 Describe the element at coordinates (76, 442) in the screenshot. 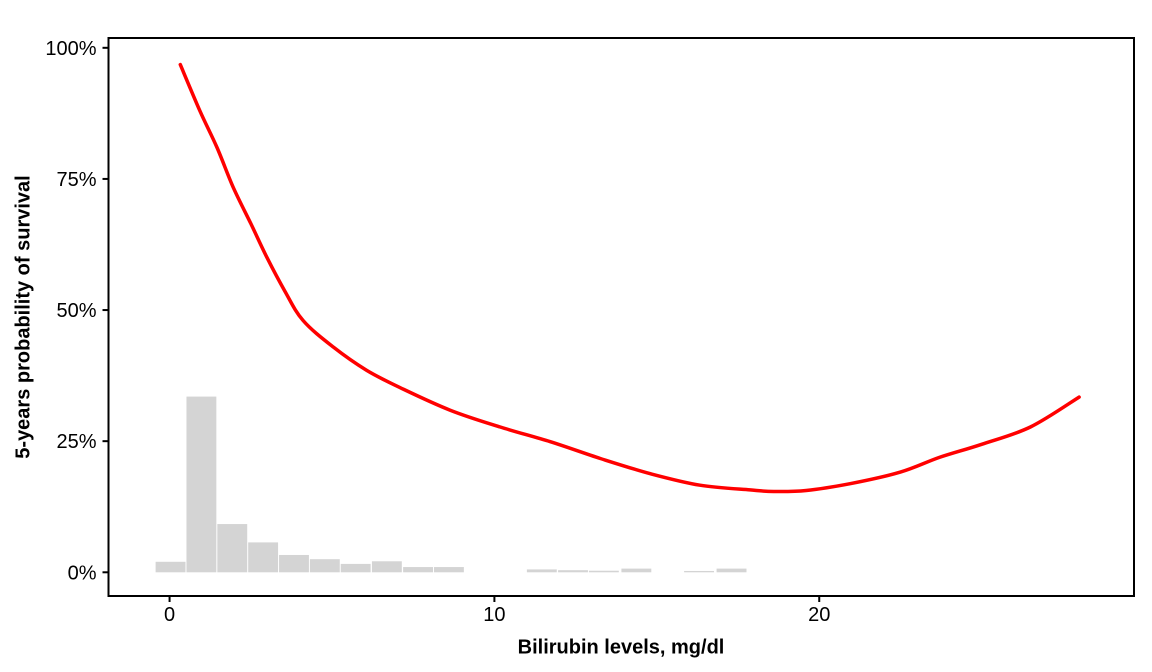

I see `y-tick-label: 25%` at that location.